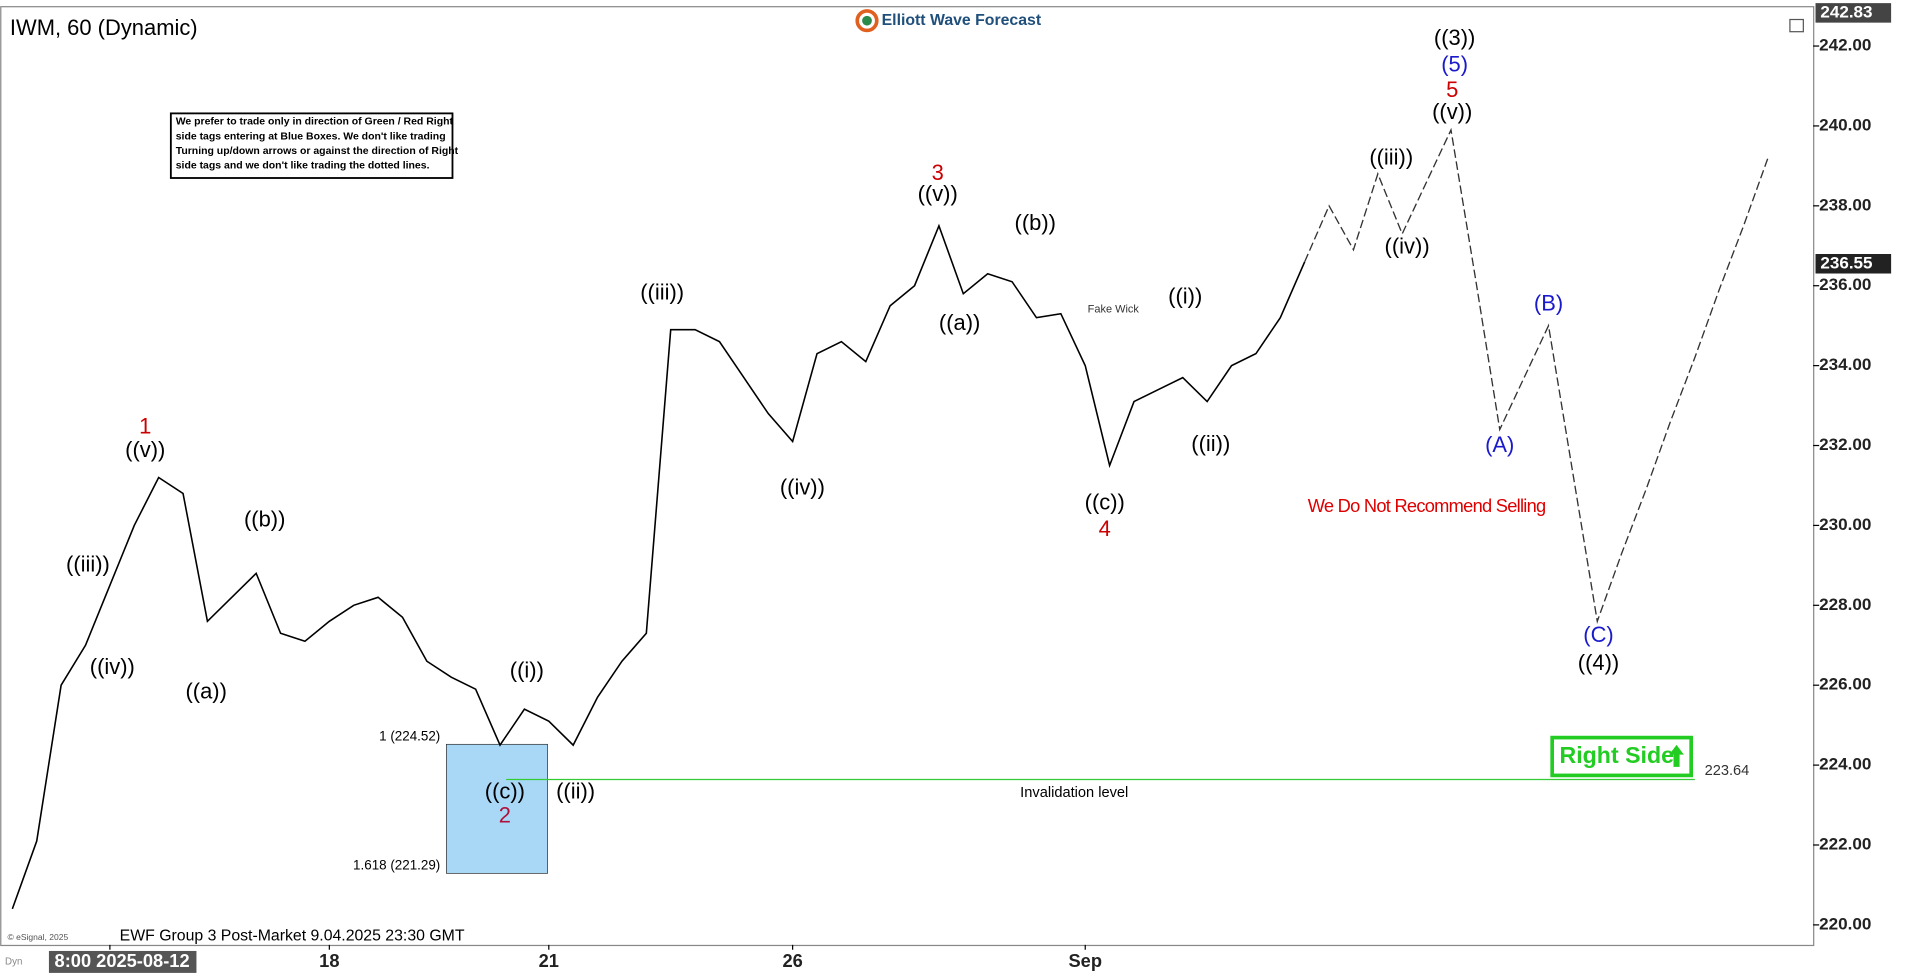 This screenshot has height=979, width=1912. I want to click on axis-corner: Dyn, so click(13, 962).